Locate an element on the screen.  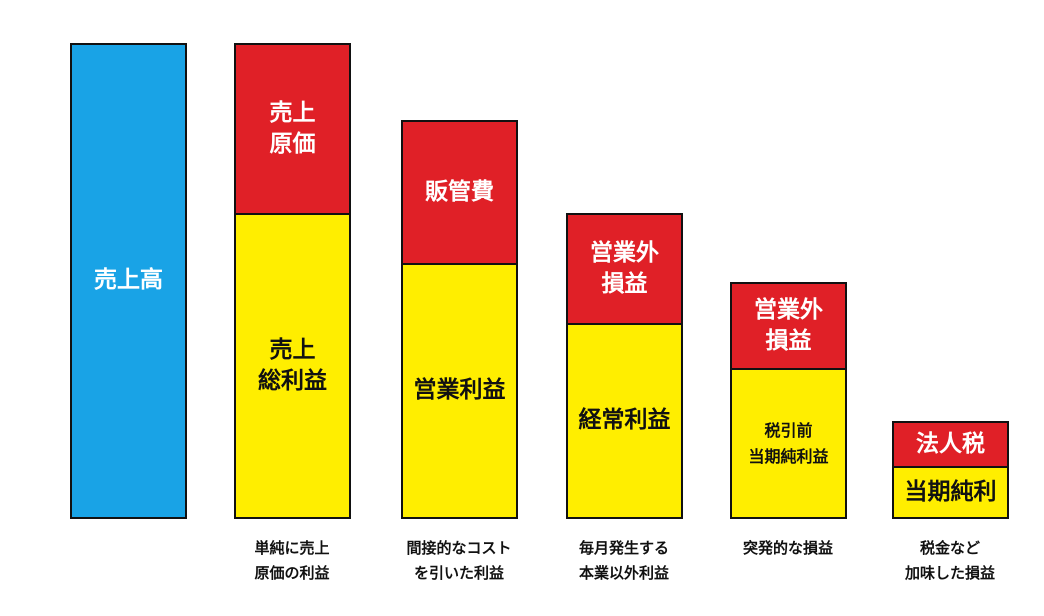
net-profit-caption: 税金など 加味した損益 is located at coordinates (949, 560).